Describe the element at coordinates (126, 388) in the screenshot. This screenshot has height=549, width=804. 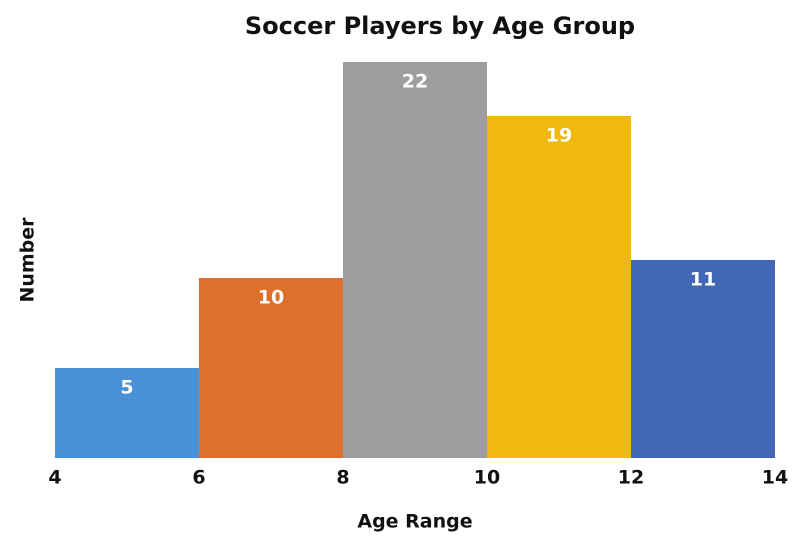
I see `data-label: 5` at that location.